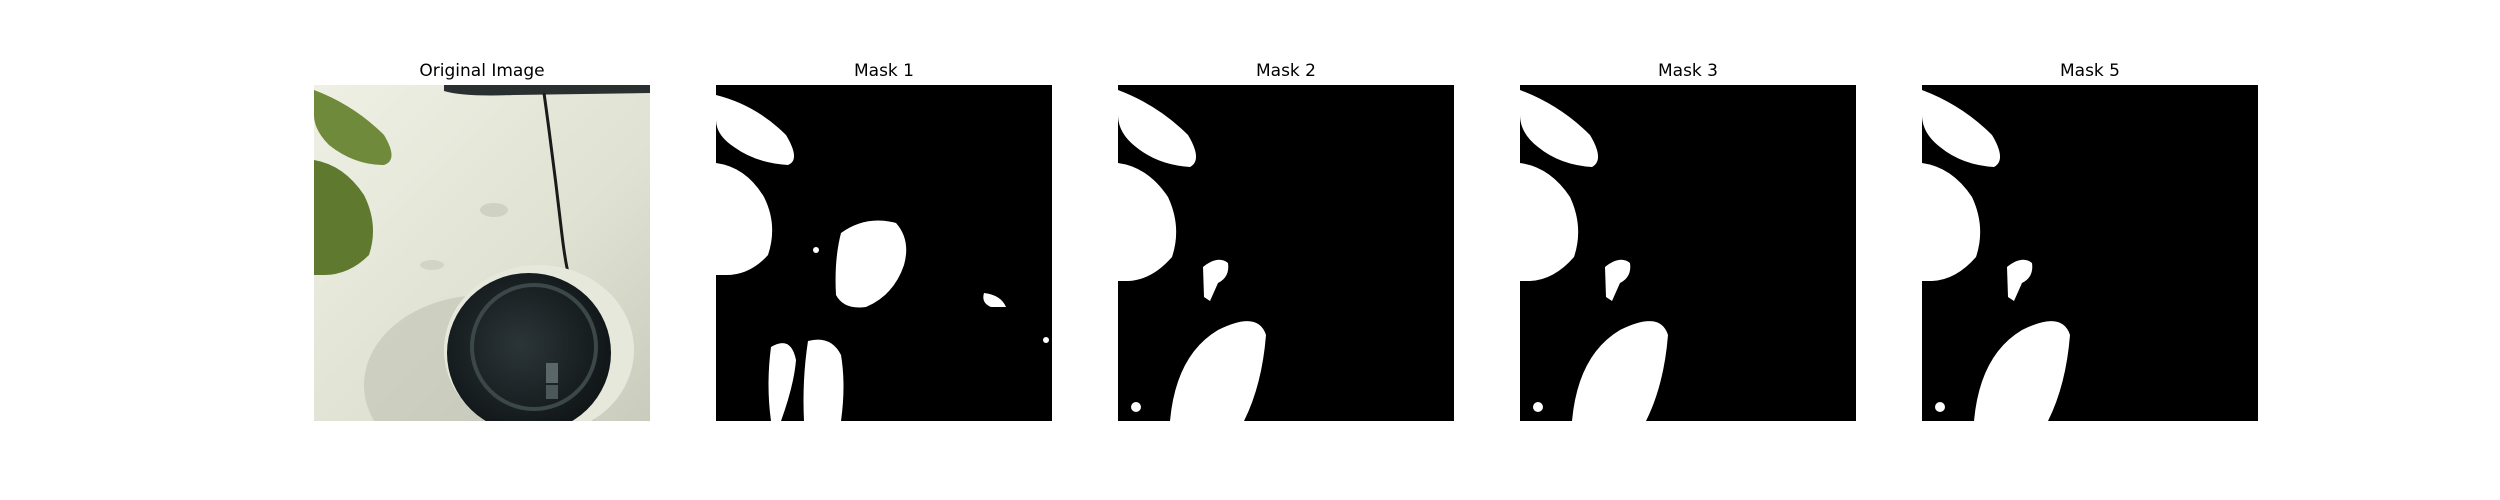 The image size is (2500, 500). I want to click on leaf-bottom, so click(343, 217).